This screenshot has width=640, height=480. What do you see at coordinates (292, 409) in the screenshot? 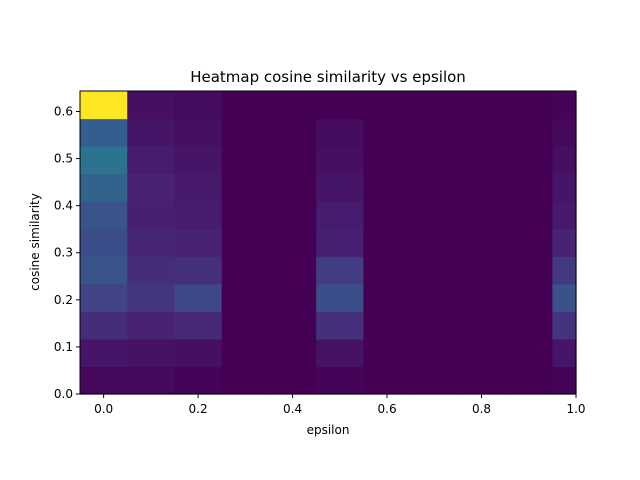
I see `x-tick-label: 0.4` at bounding box center [292, 409].